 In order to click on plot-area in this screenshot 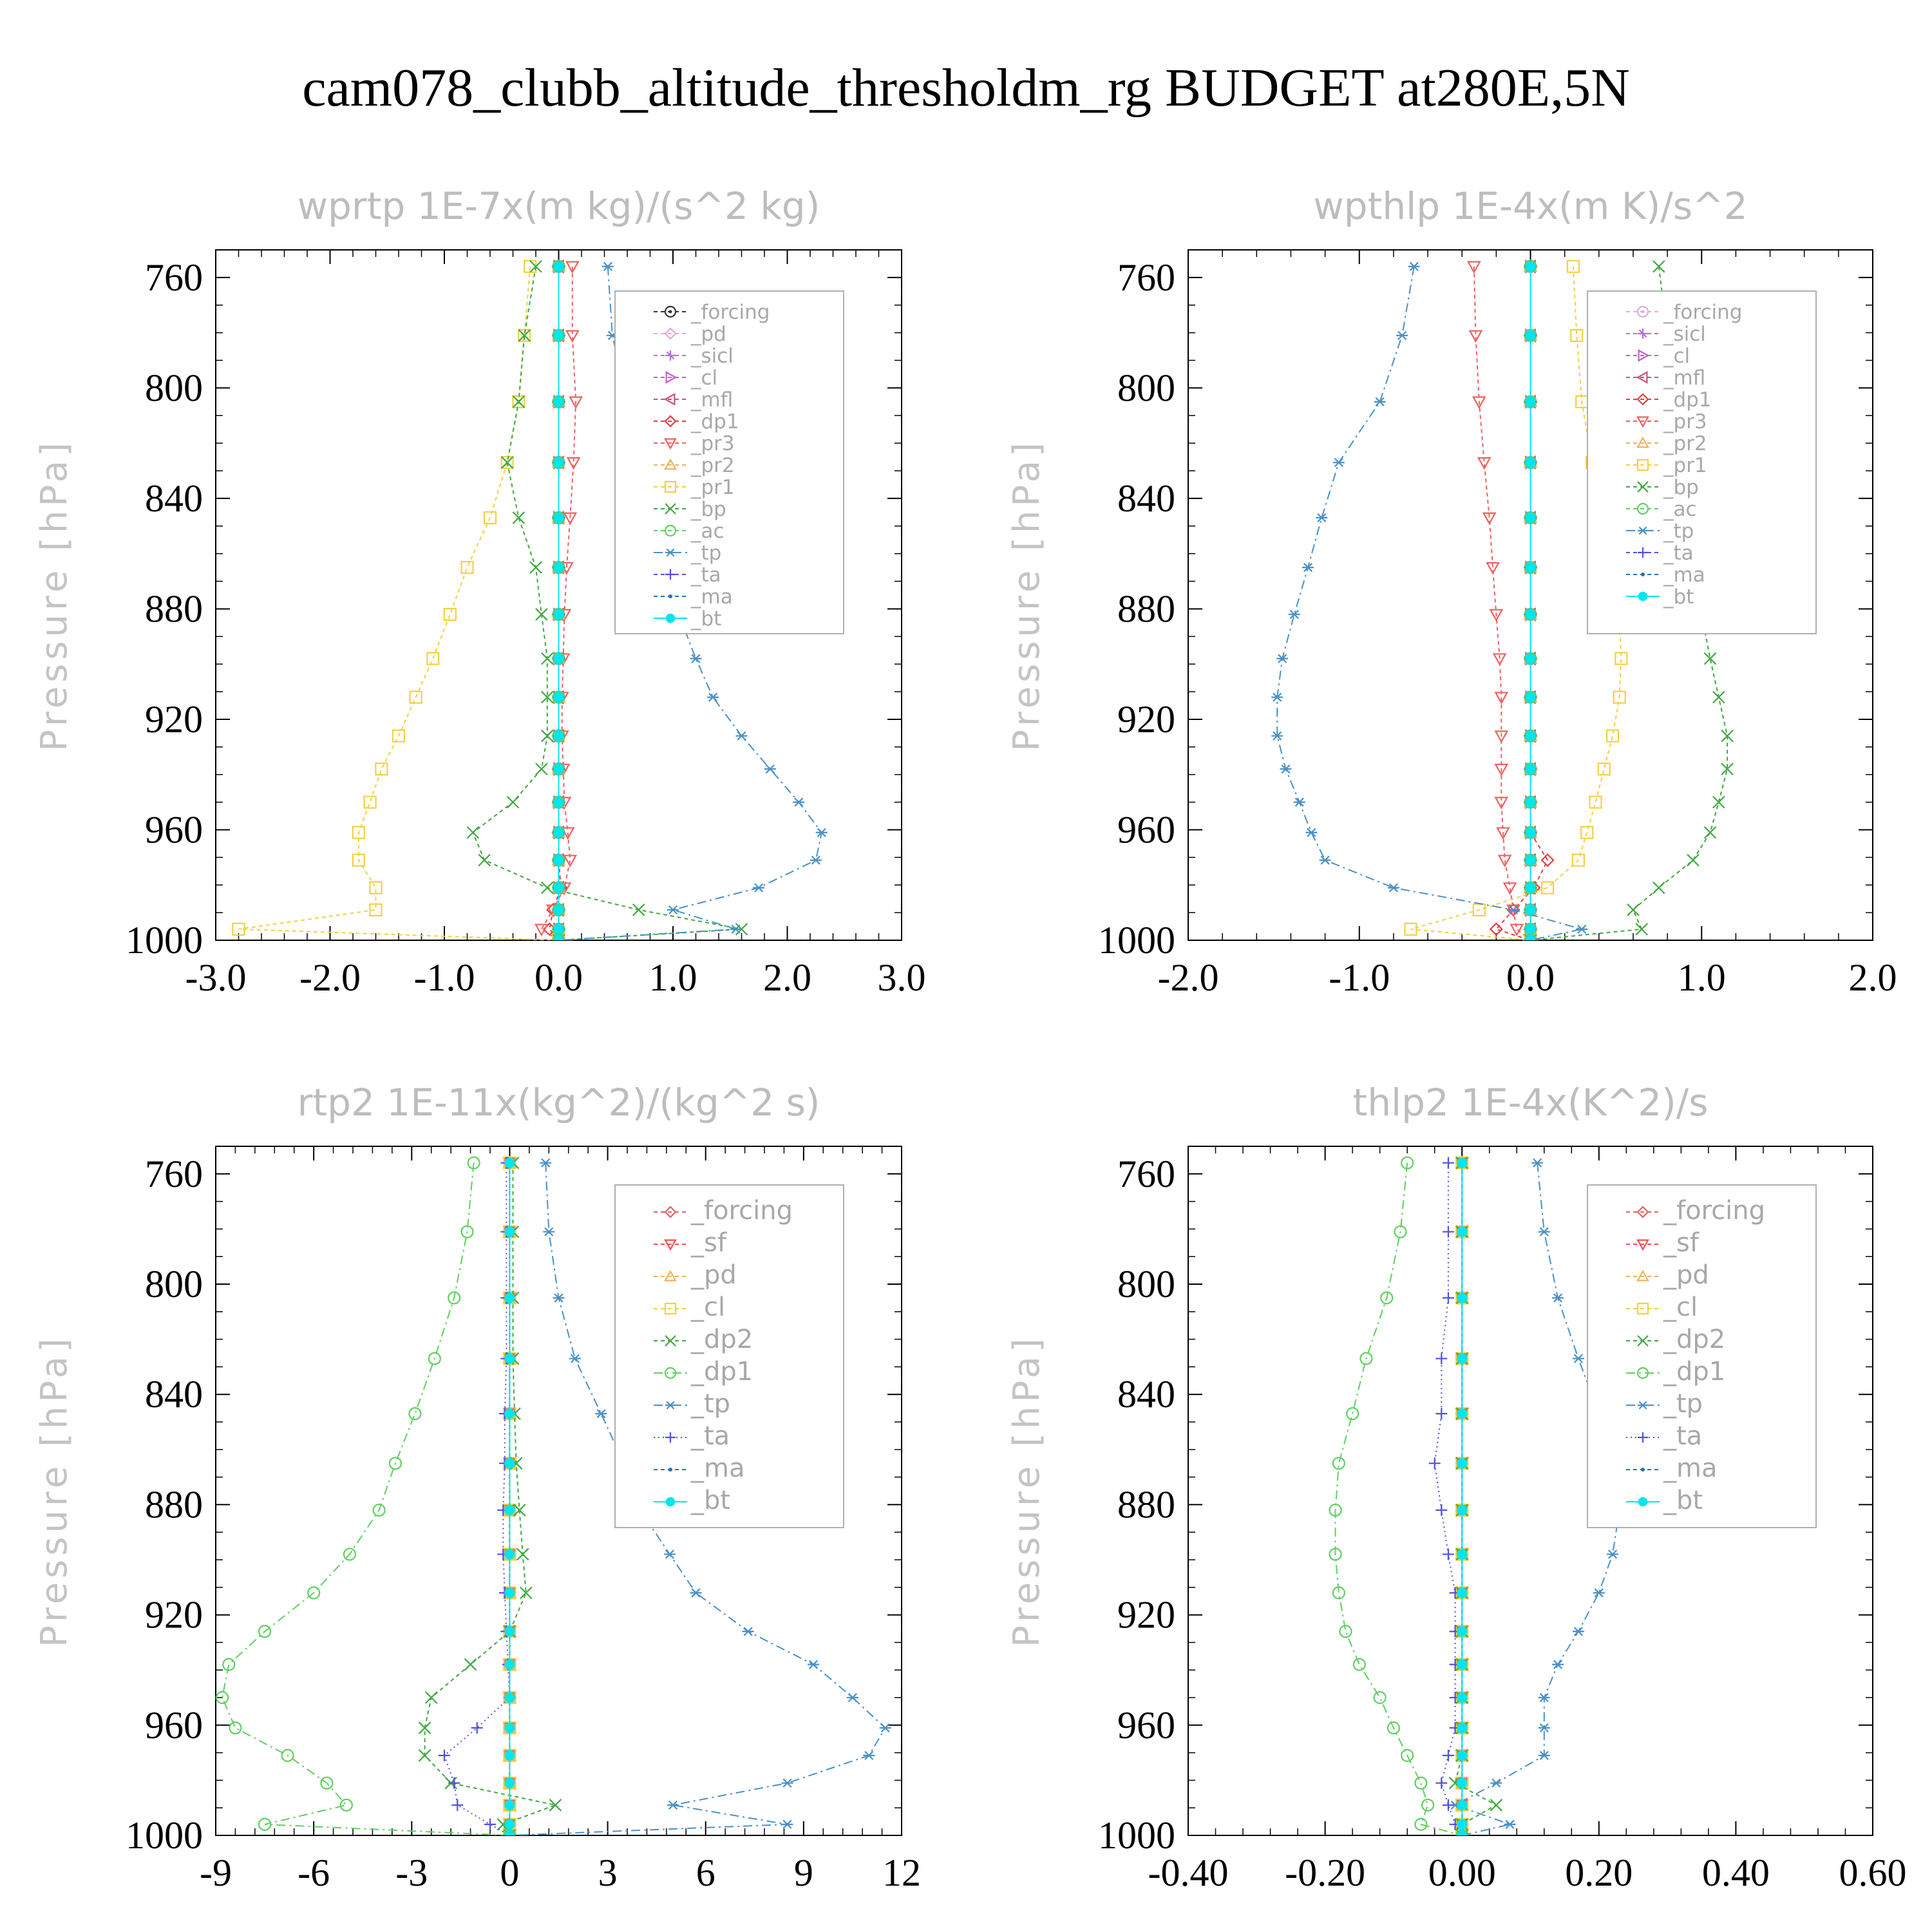, I will do `click(530, 599)`.